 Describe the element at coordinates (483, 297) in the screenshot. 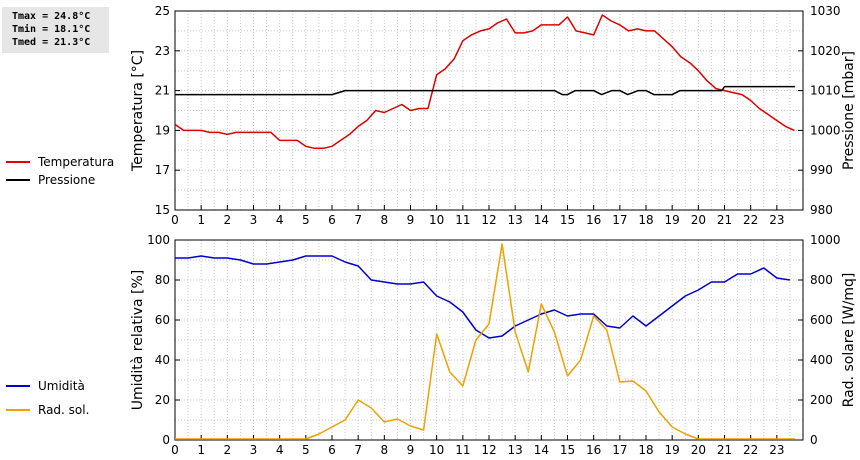

I see `hum-series-0-line` at that location.